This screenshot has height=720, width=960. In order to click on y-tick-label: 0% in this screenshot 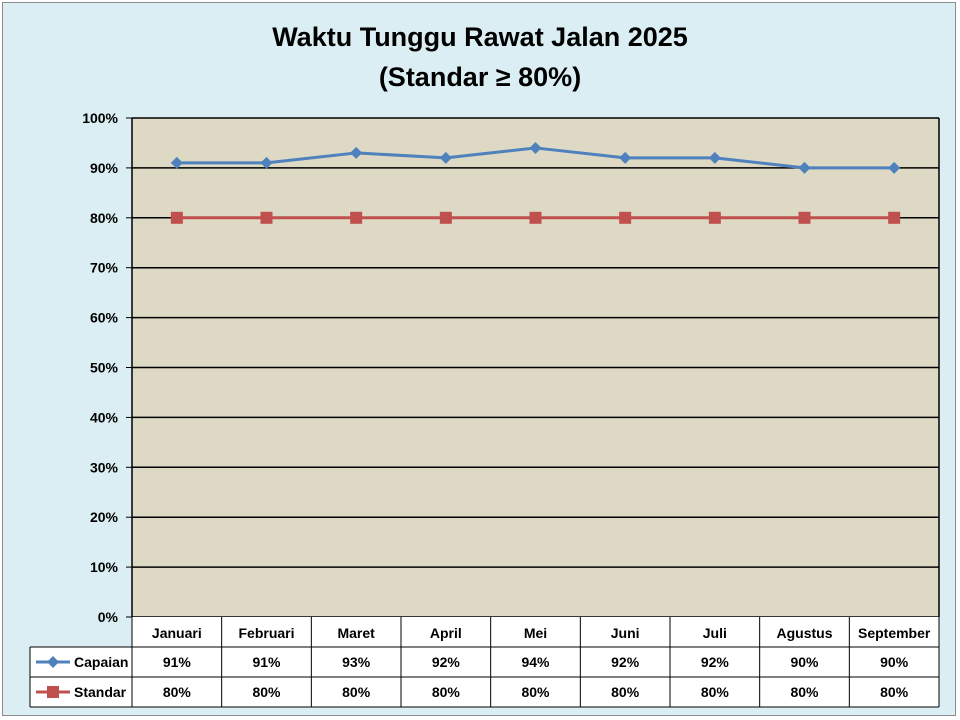, I will do `click(108, 617)`.